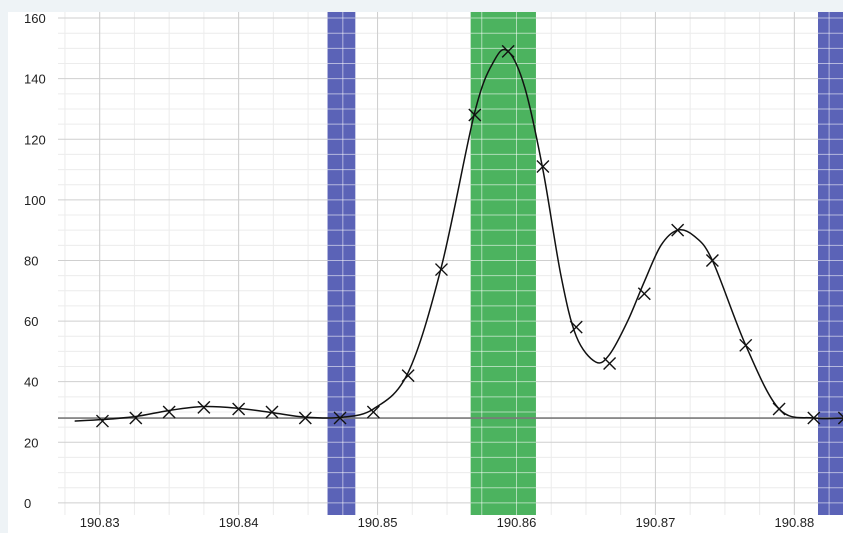 The width and height of the screenshot is (843, 533). What do you see at coordinates (35, 200) in the screenshot?
I see `y-tick-label: 100` at bounding box center [35, 200].